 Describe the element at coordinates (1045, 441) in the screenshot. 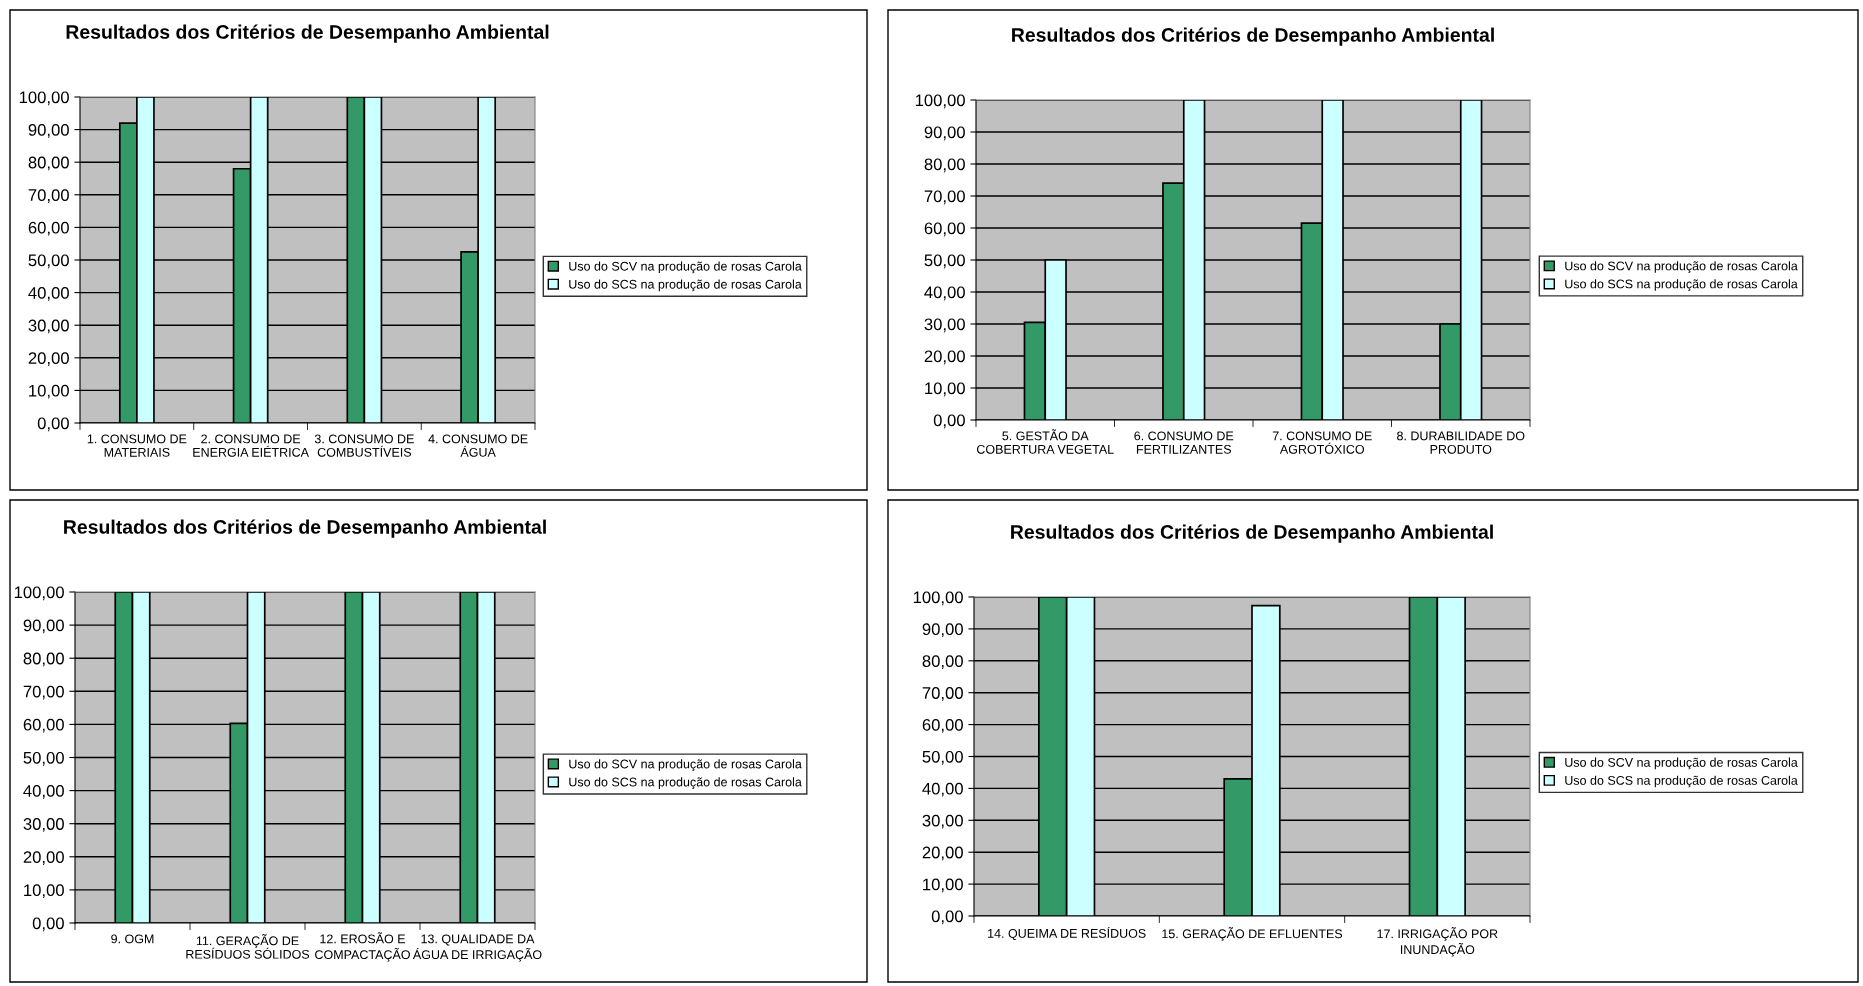

I see `x-tick-label: 5. GESTÃO DA COBERTURA VEGETAL` at that location.